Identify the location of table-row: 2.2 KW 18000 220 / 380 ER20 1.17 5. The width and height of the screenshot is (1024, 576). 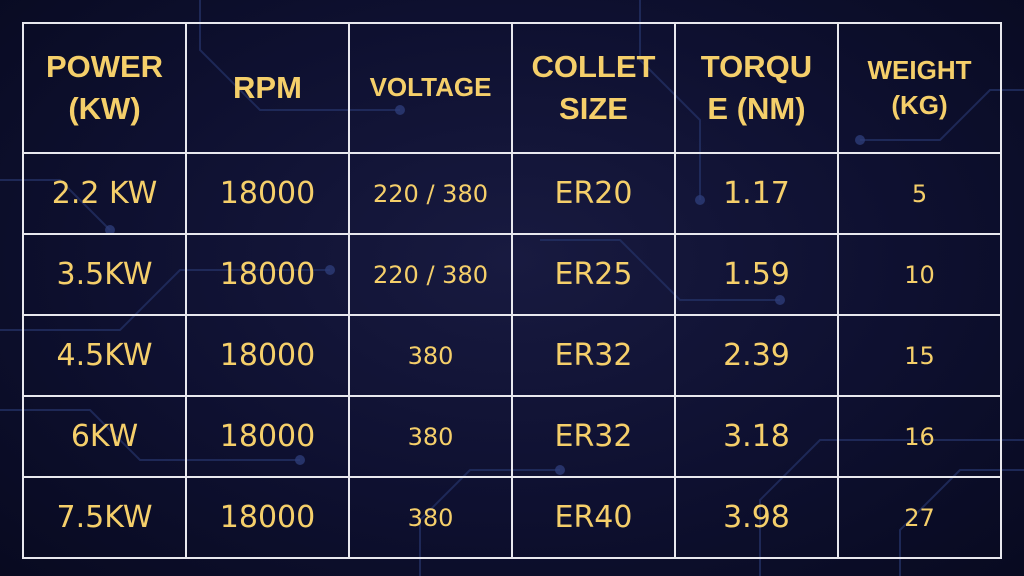
(512, 193).